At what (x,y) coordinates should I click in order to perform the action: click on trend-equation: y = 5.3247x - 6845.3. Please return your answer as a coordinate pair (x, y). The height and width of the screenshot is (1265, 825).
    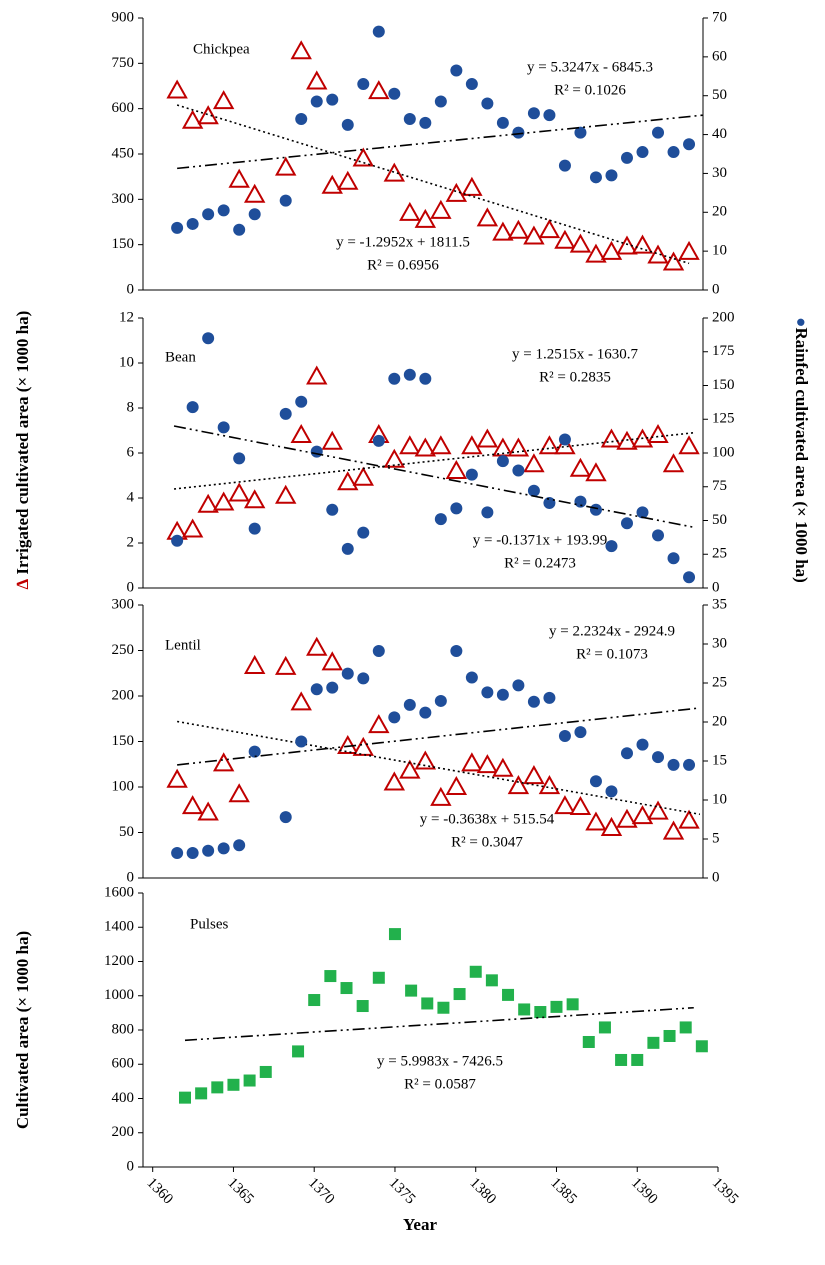
    Looking at the image, I should click on (590, 67).